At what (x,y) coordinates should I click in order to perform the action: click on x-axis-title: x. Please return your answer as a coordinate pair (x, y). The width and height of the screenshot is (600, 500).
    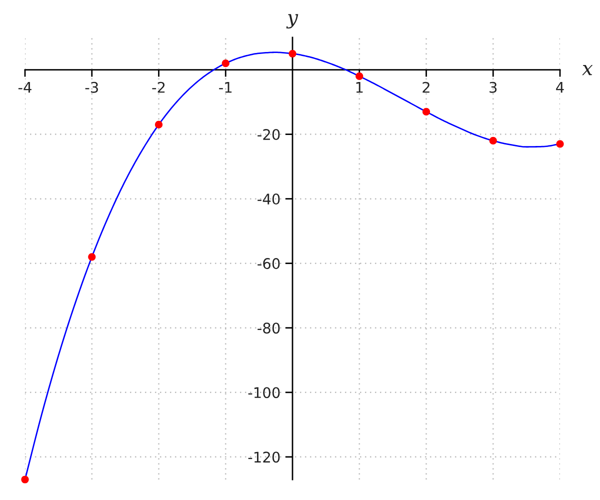
    Looking at the image, I should click on (587, 70).